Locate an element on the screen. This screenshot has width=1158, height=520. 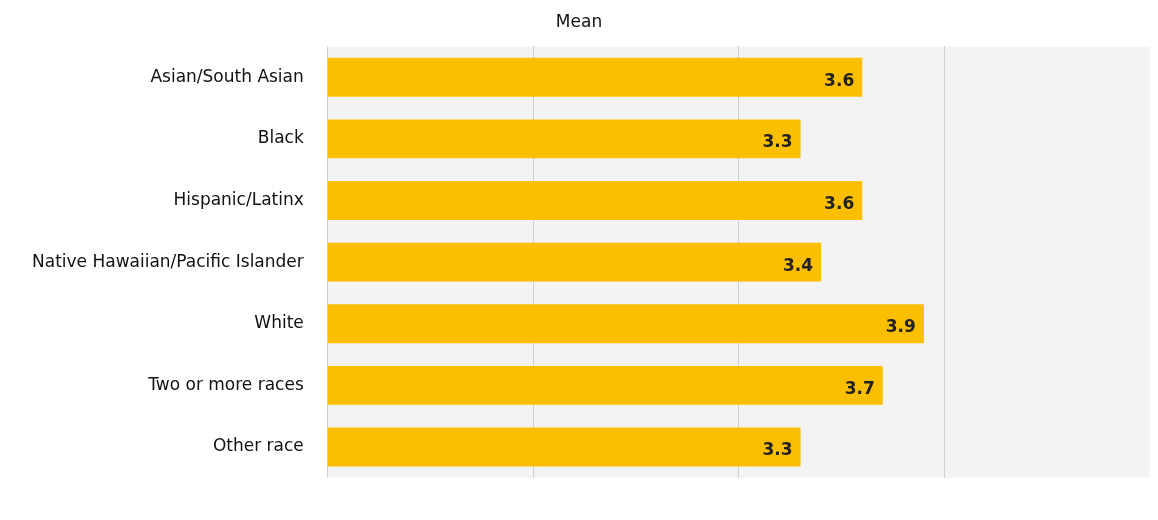
data-label: 3.4 is located at coordinates (798, 264).